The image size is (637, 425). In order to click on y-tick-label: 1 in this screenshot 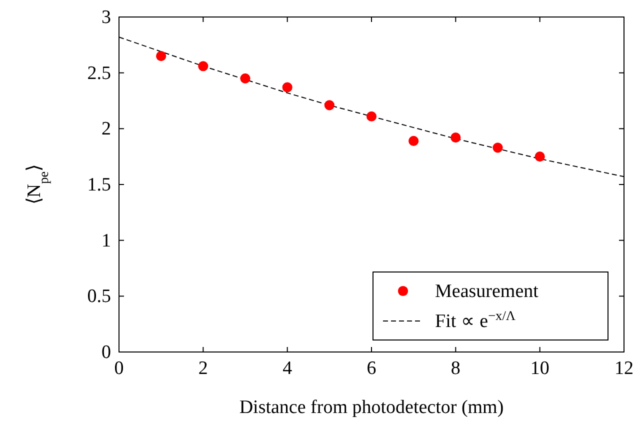, I will do `click(106, 241)`.